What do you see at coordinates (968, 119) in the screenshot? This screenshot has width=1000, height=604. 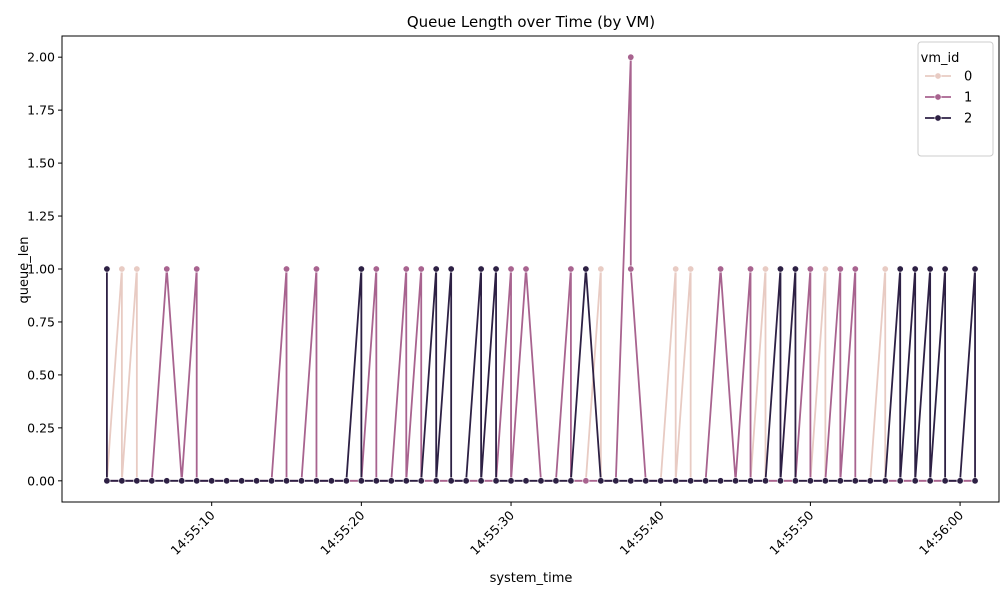 I see `legend-label: 2` at bounding box center [968, 119].